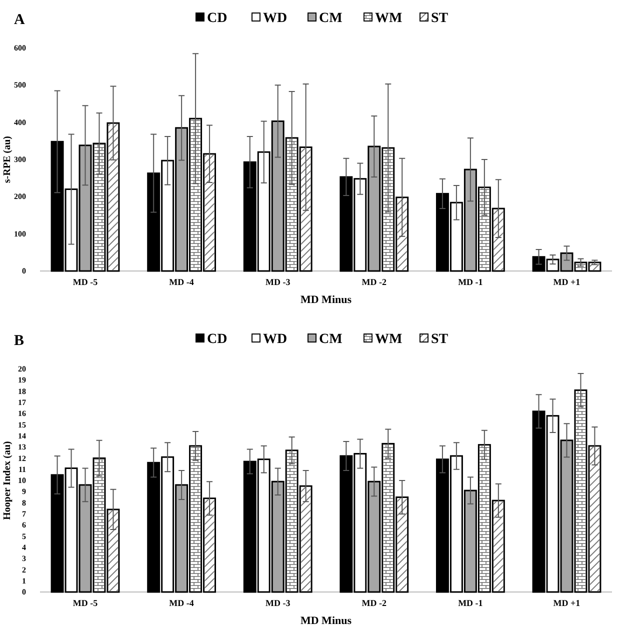 This screenshot has height=642, width=618. Describe the element at coordinates (22, 447) in the screenshot. I see `y-tick-label: 13` at that location.